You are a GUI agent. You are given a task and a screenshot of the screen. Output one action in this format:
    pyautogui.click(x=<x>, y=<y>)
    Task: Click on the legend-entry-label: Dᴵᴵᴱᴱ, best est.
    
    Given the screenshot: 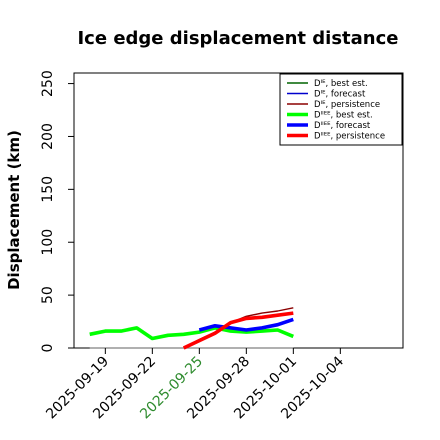 What is the action you would take?
    pyautogui.click(x=343, y=116)
    